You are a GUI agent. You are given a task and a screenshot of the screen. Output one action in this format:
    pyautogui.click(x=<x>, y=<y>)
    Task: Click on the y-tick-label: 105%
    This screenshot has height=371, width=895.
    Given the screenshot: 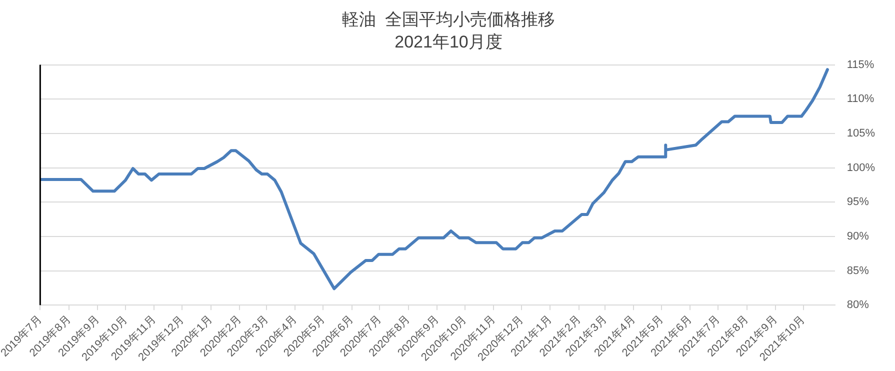 What is the action you would take?
    pyautogui.click(x=861, y=134)
    